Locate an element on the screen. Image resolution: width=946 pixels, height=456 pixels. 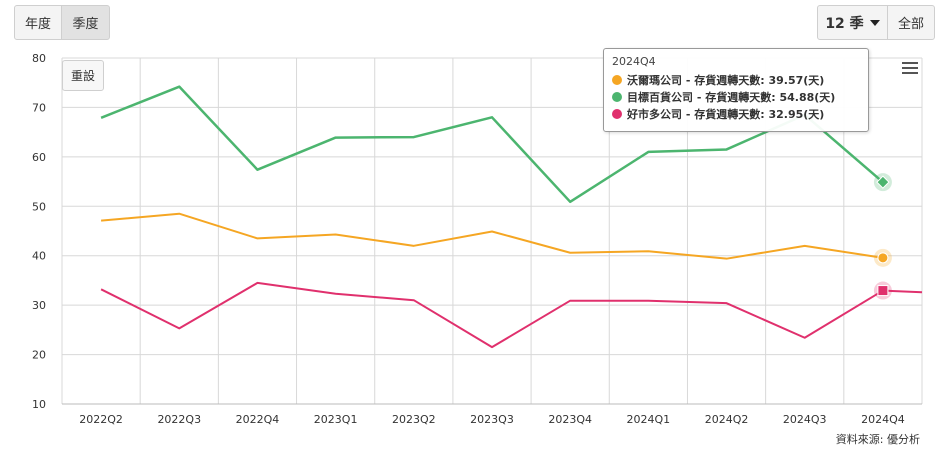
x-tick-label: 2023Q4 is located at coordinates (570, 419).